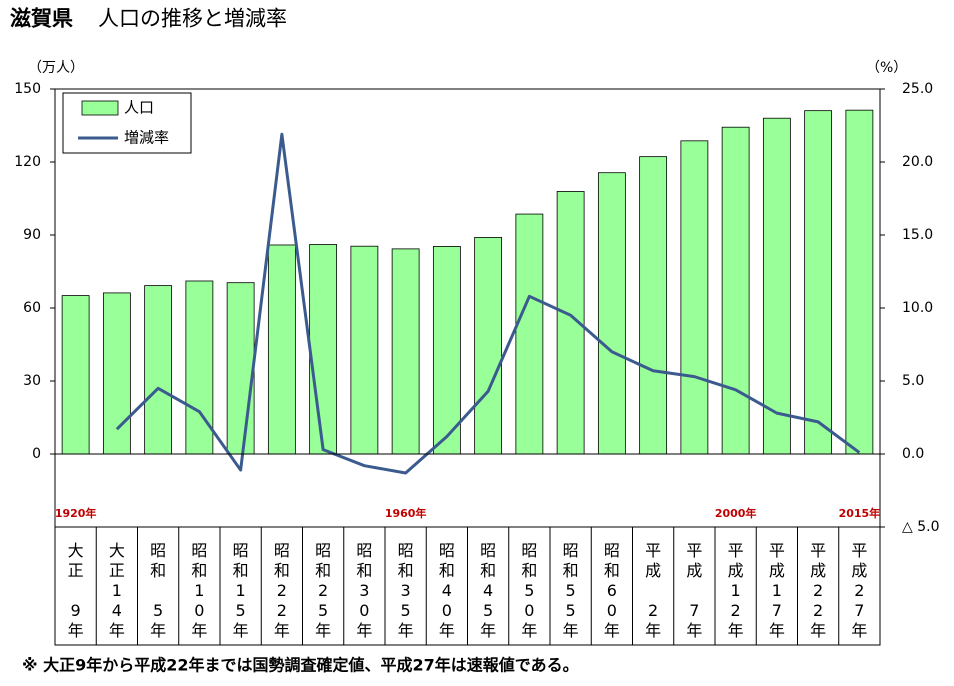  What do you see at coordinates (76, 513) in the screenshot?
I see `year-label: 1920年` at bounding box center [76, 513].